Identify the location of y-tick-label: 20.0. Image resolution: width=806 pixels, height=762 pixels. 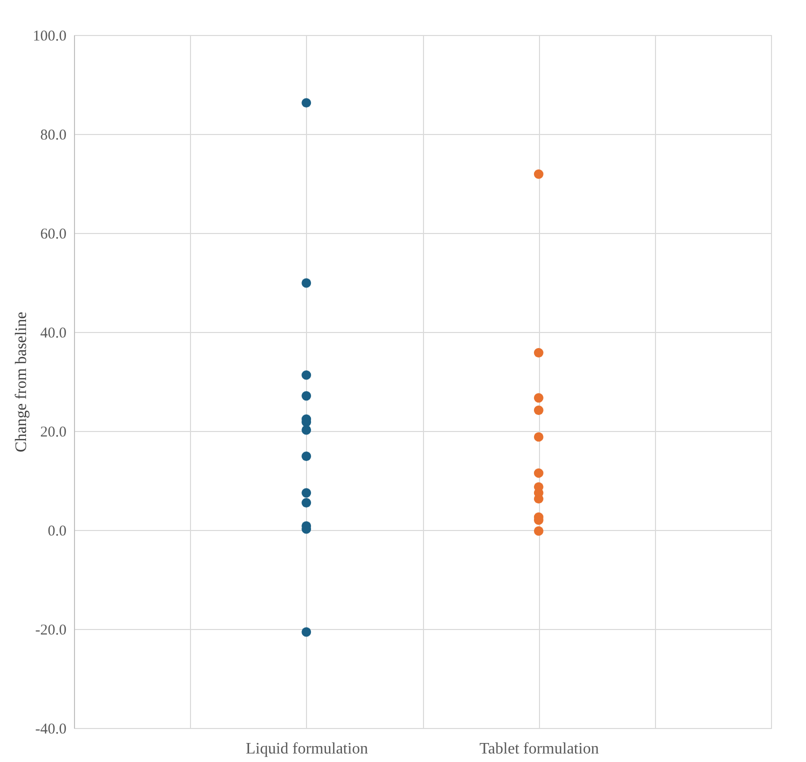
(53, 432).